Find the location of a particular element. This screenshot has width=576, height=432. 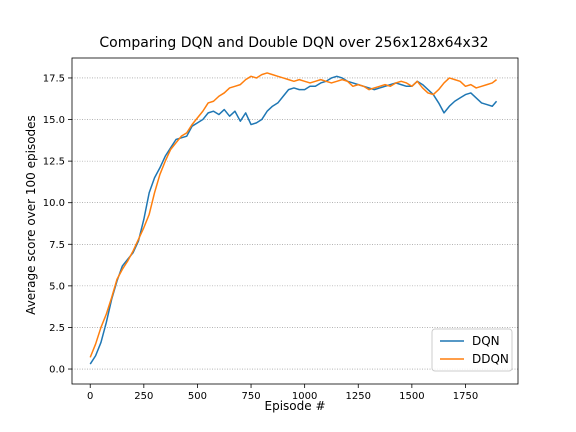

y-axis-ticks: 0.0 2.5 5.0 7.5 10.0 12.5 15.0 17.5 is located at coordinates (57, 224).